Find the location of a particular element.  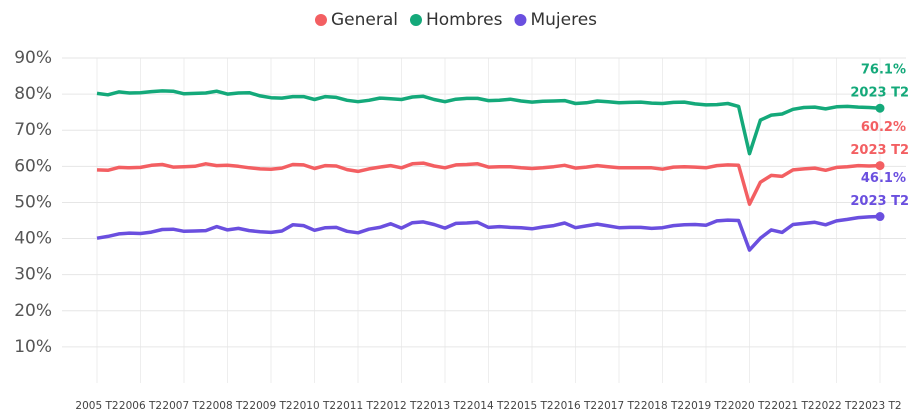

legend: General Hombres Mujeres is located at coordinates (455, 20).